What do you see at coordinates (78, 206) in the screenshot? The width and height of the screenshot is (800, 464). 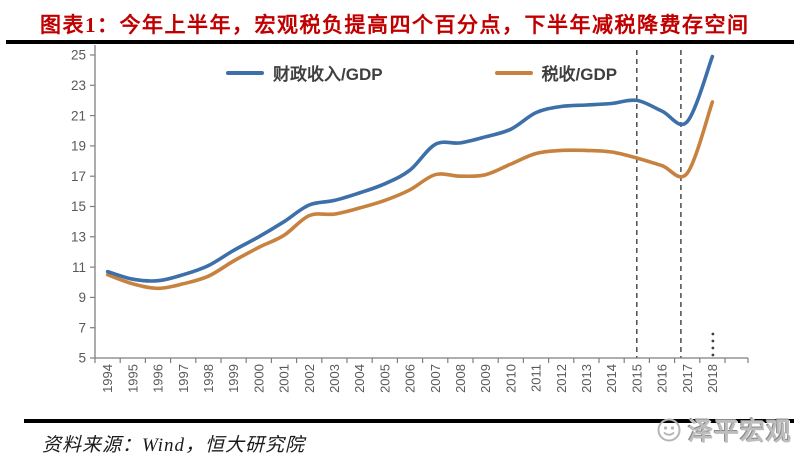 I see `y-tick-label: 15` at bounding box center [78, 206].